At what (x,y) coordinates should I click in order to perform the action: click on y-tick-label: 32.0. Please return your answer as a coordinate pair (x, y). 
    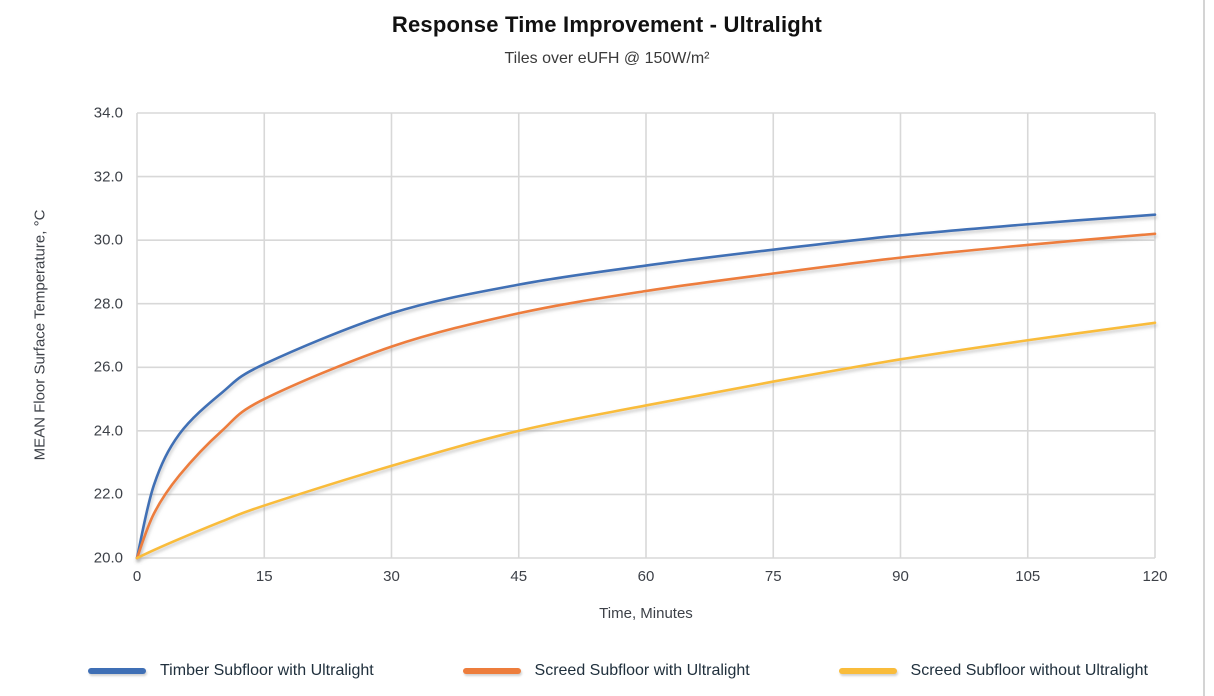
    Looking at the image, I should click on (108, 177).